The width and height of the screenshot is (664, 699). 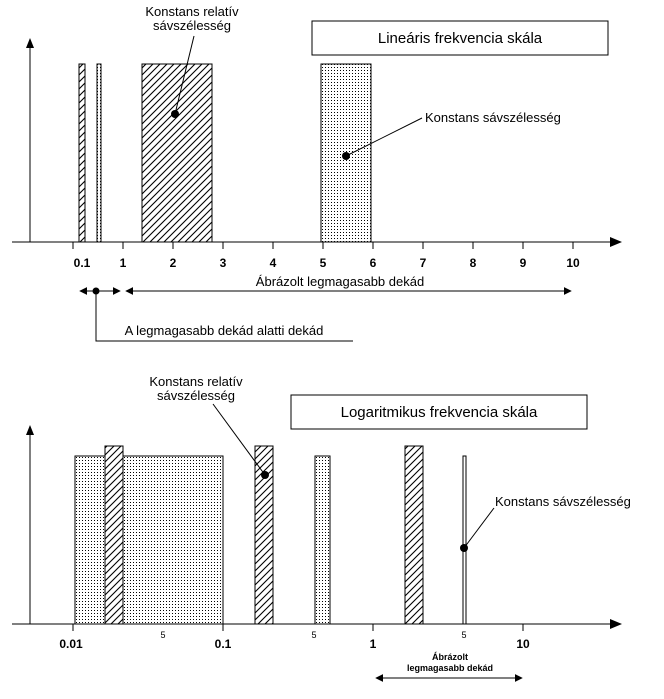 I want to click on bottom-callout-relative-line2: sávszélesség, so click(x=196, y=395).